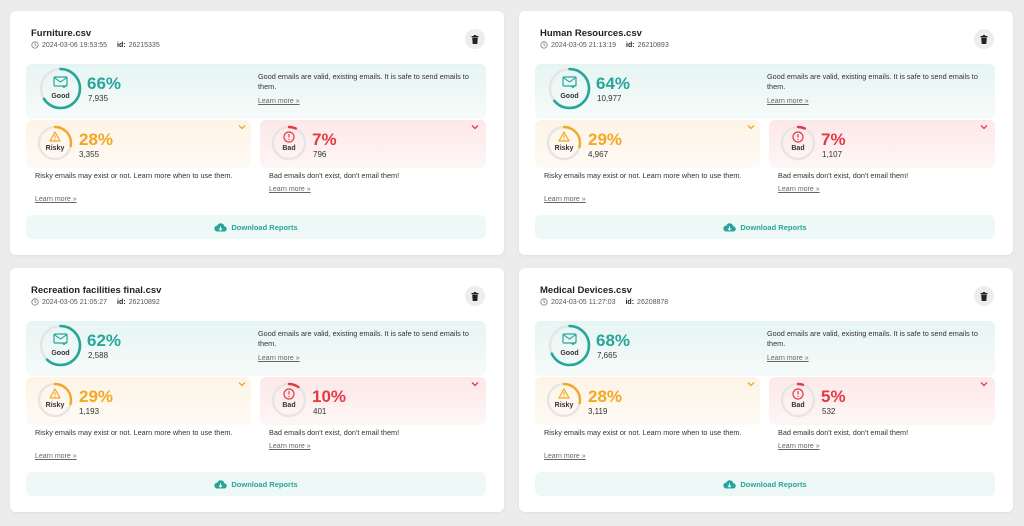 This screenshot has width=1024, height=526. Describe the element at coordinates (144, 302) in the screenshot. I see `report-id: 26210892` at that location.